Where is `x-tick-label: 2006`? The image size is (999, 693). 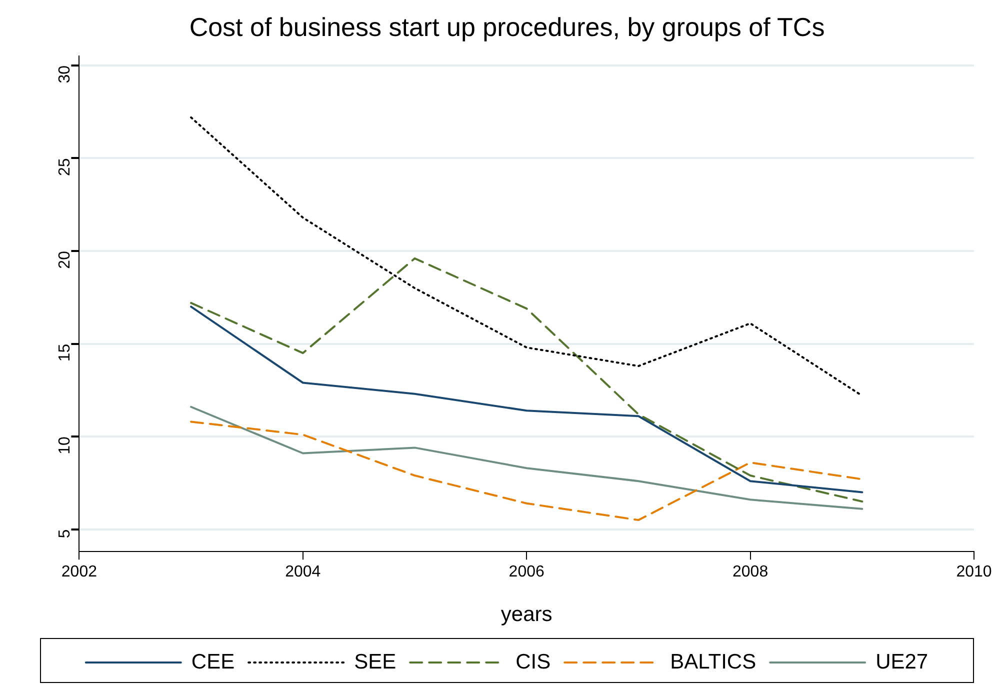 x-tick-label: 2006 is located at coordinates (526, 572).